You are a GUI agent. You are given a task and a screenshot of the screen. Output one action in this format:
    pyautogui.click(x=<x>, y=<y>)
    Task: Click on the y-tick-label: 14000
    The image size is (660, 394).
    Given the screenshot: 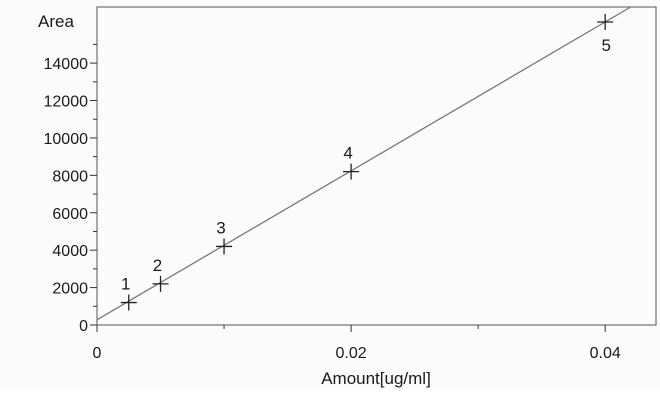 What is the action you would take?
    pyautogui.click(x=66, y=64)
    